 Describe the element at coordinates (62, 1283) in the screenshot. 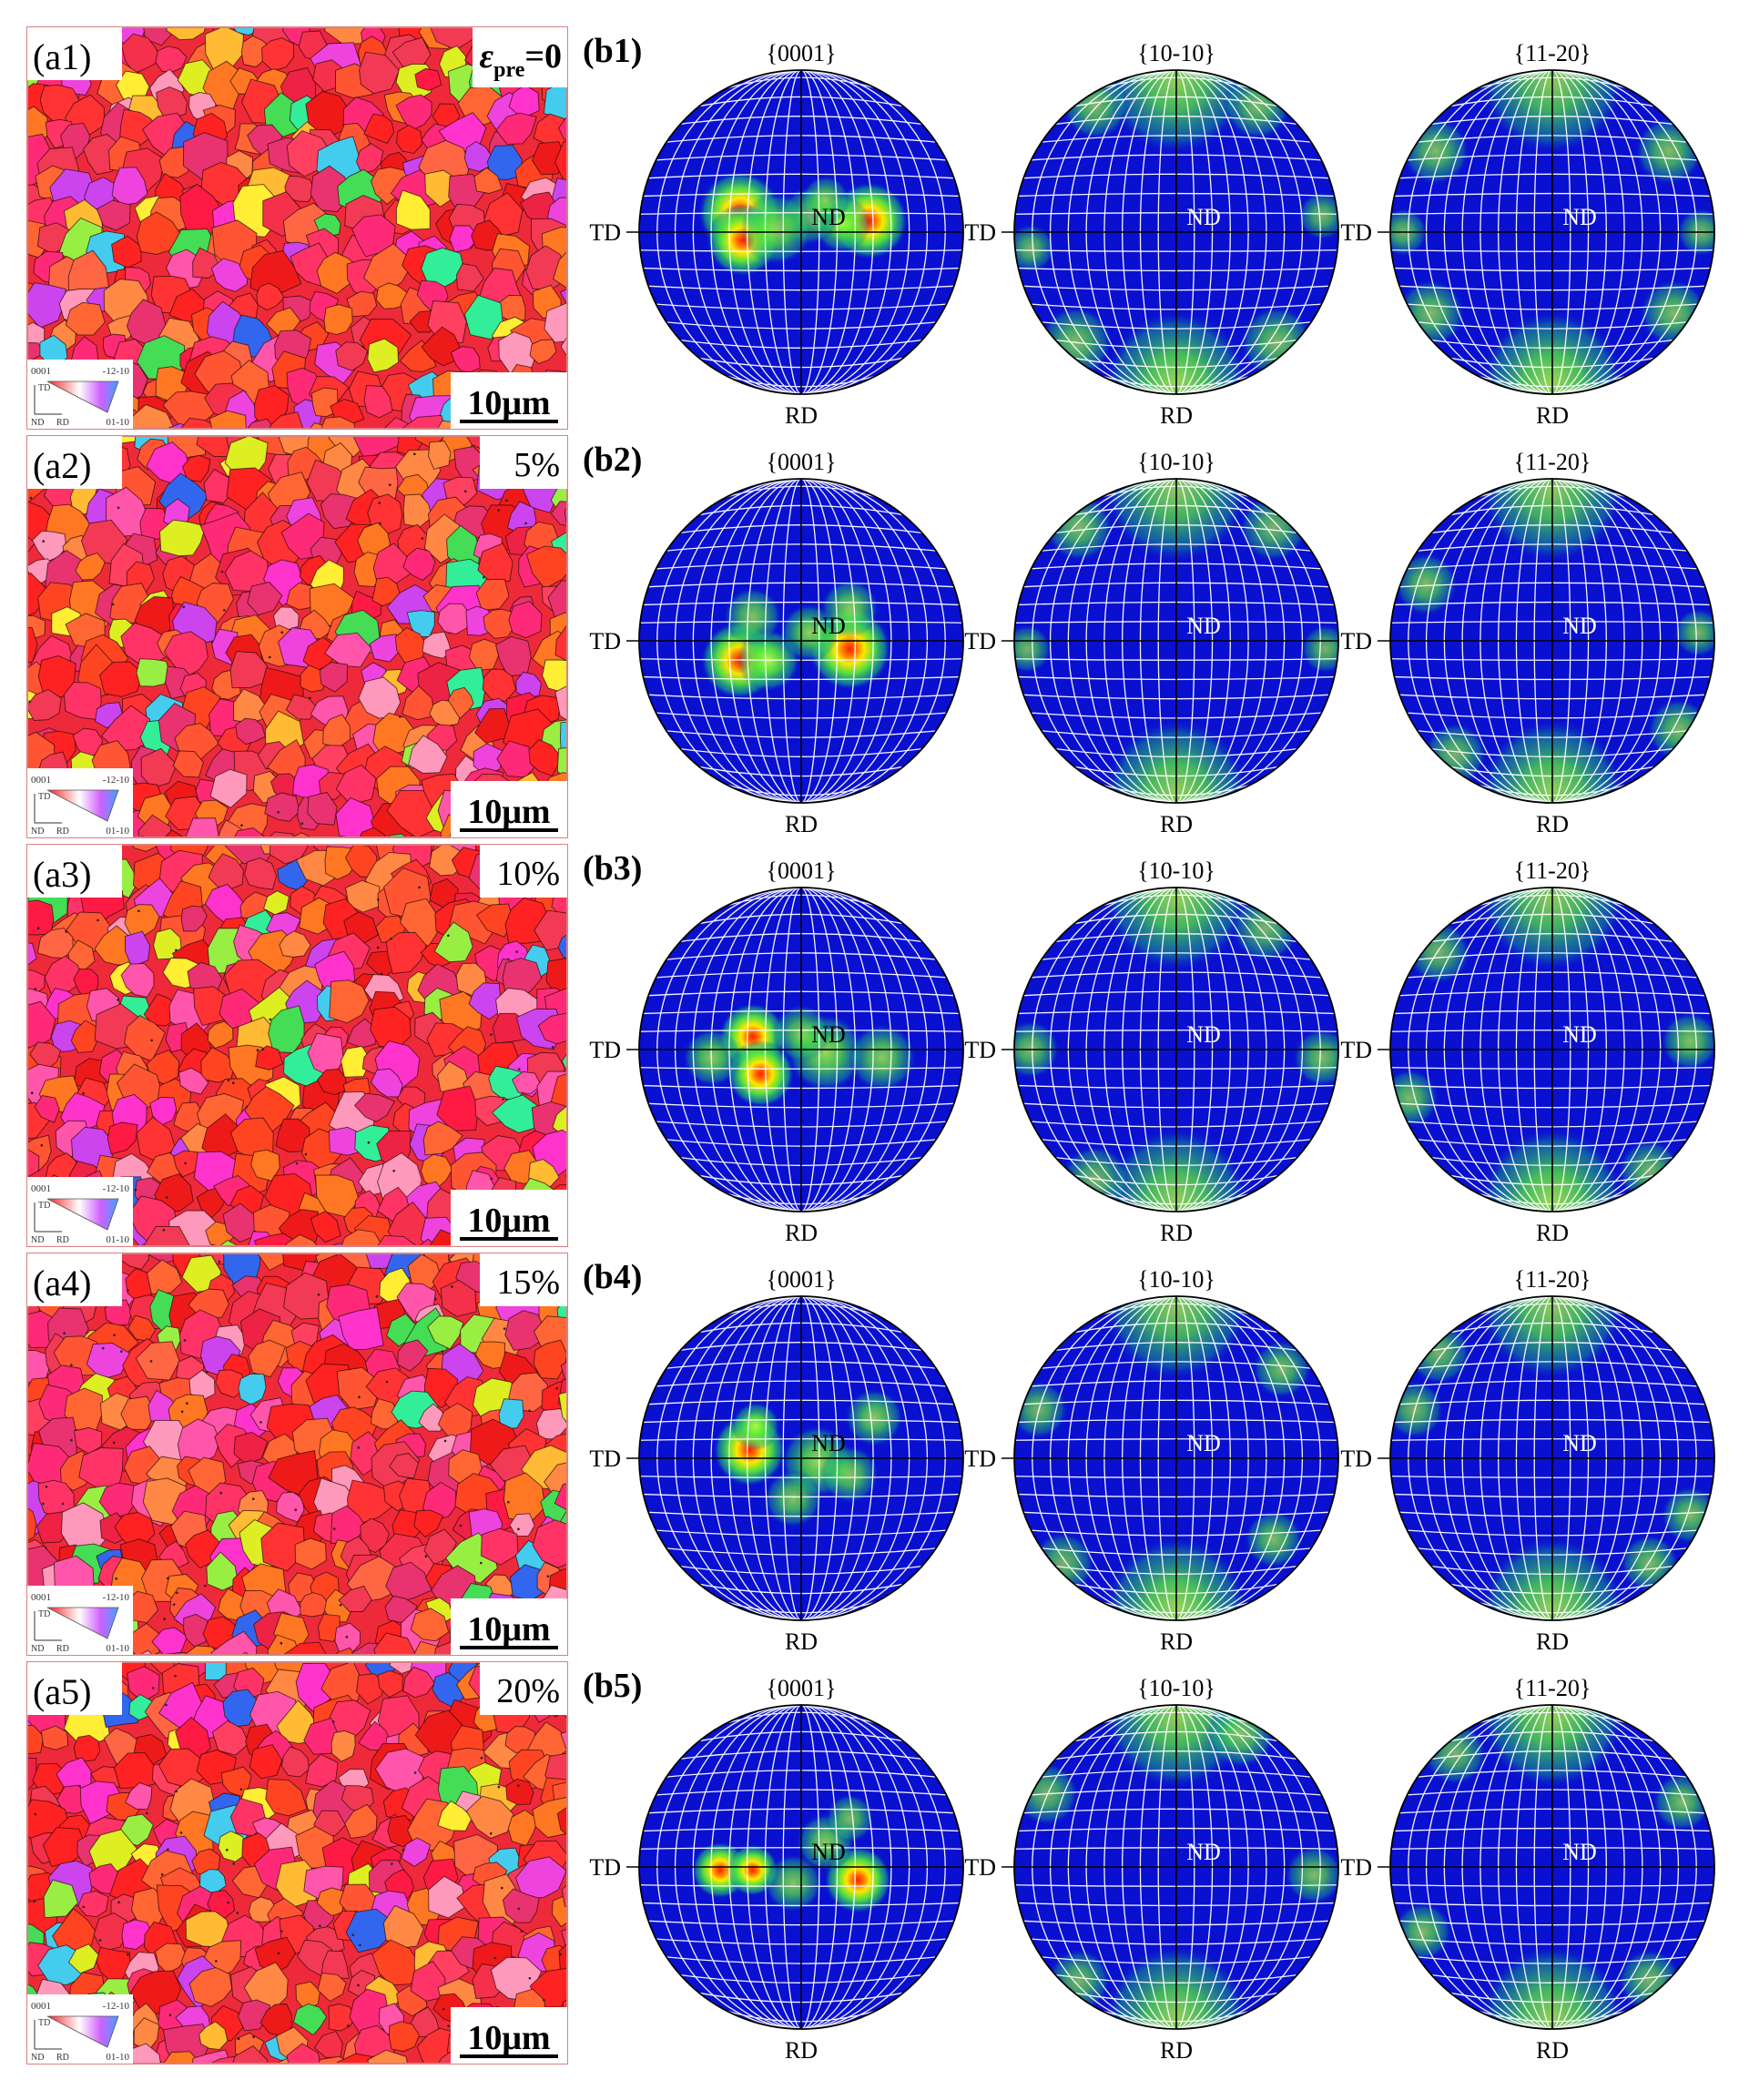

I see `map-label: (a4)` at that location.